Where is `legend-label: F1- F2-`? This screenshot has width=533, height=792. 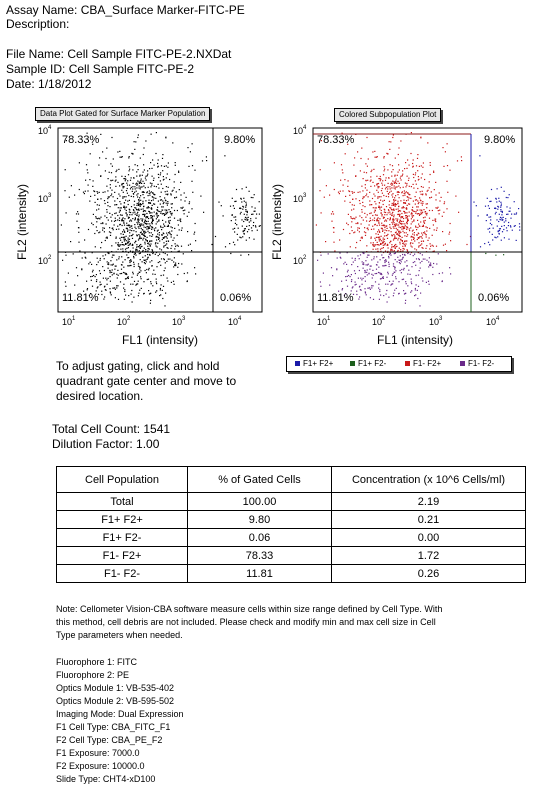
legend-label: F1- F2- is located at coordinates (481, 363).